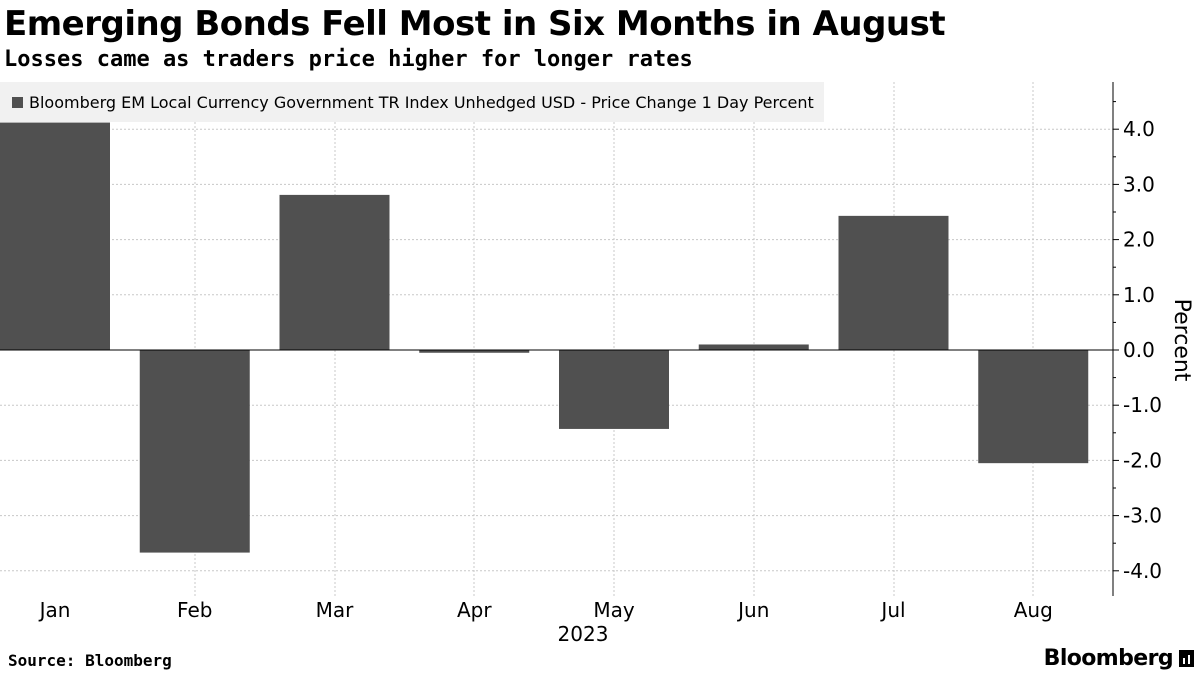 Image resolution: width=1200 pixels, height=675 pixels. Describe the element at coordinates (334, 272) in the screenshot. I see `bar-mar` at that location.